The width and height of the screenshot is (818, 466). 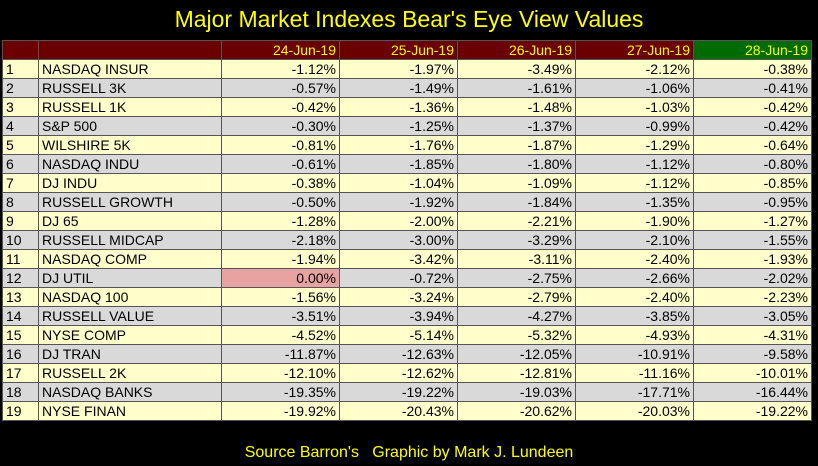 What do you see at coordinates (398, 392) in the screenshot?
I see `value-cell: -19.22%` at bounding box center [398, 392].